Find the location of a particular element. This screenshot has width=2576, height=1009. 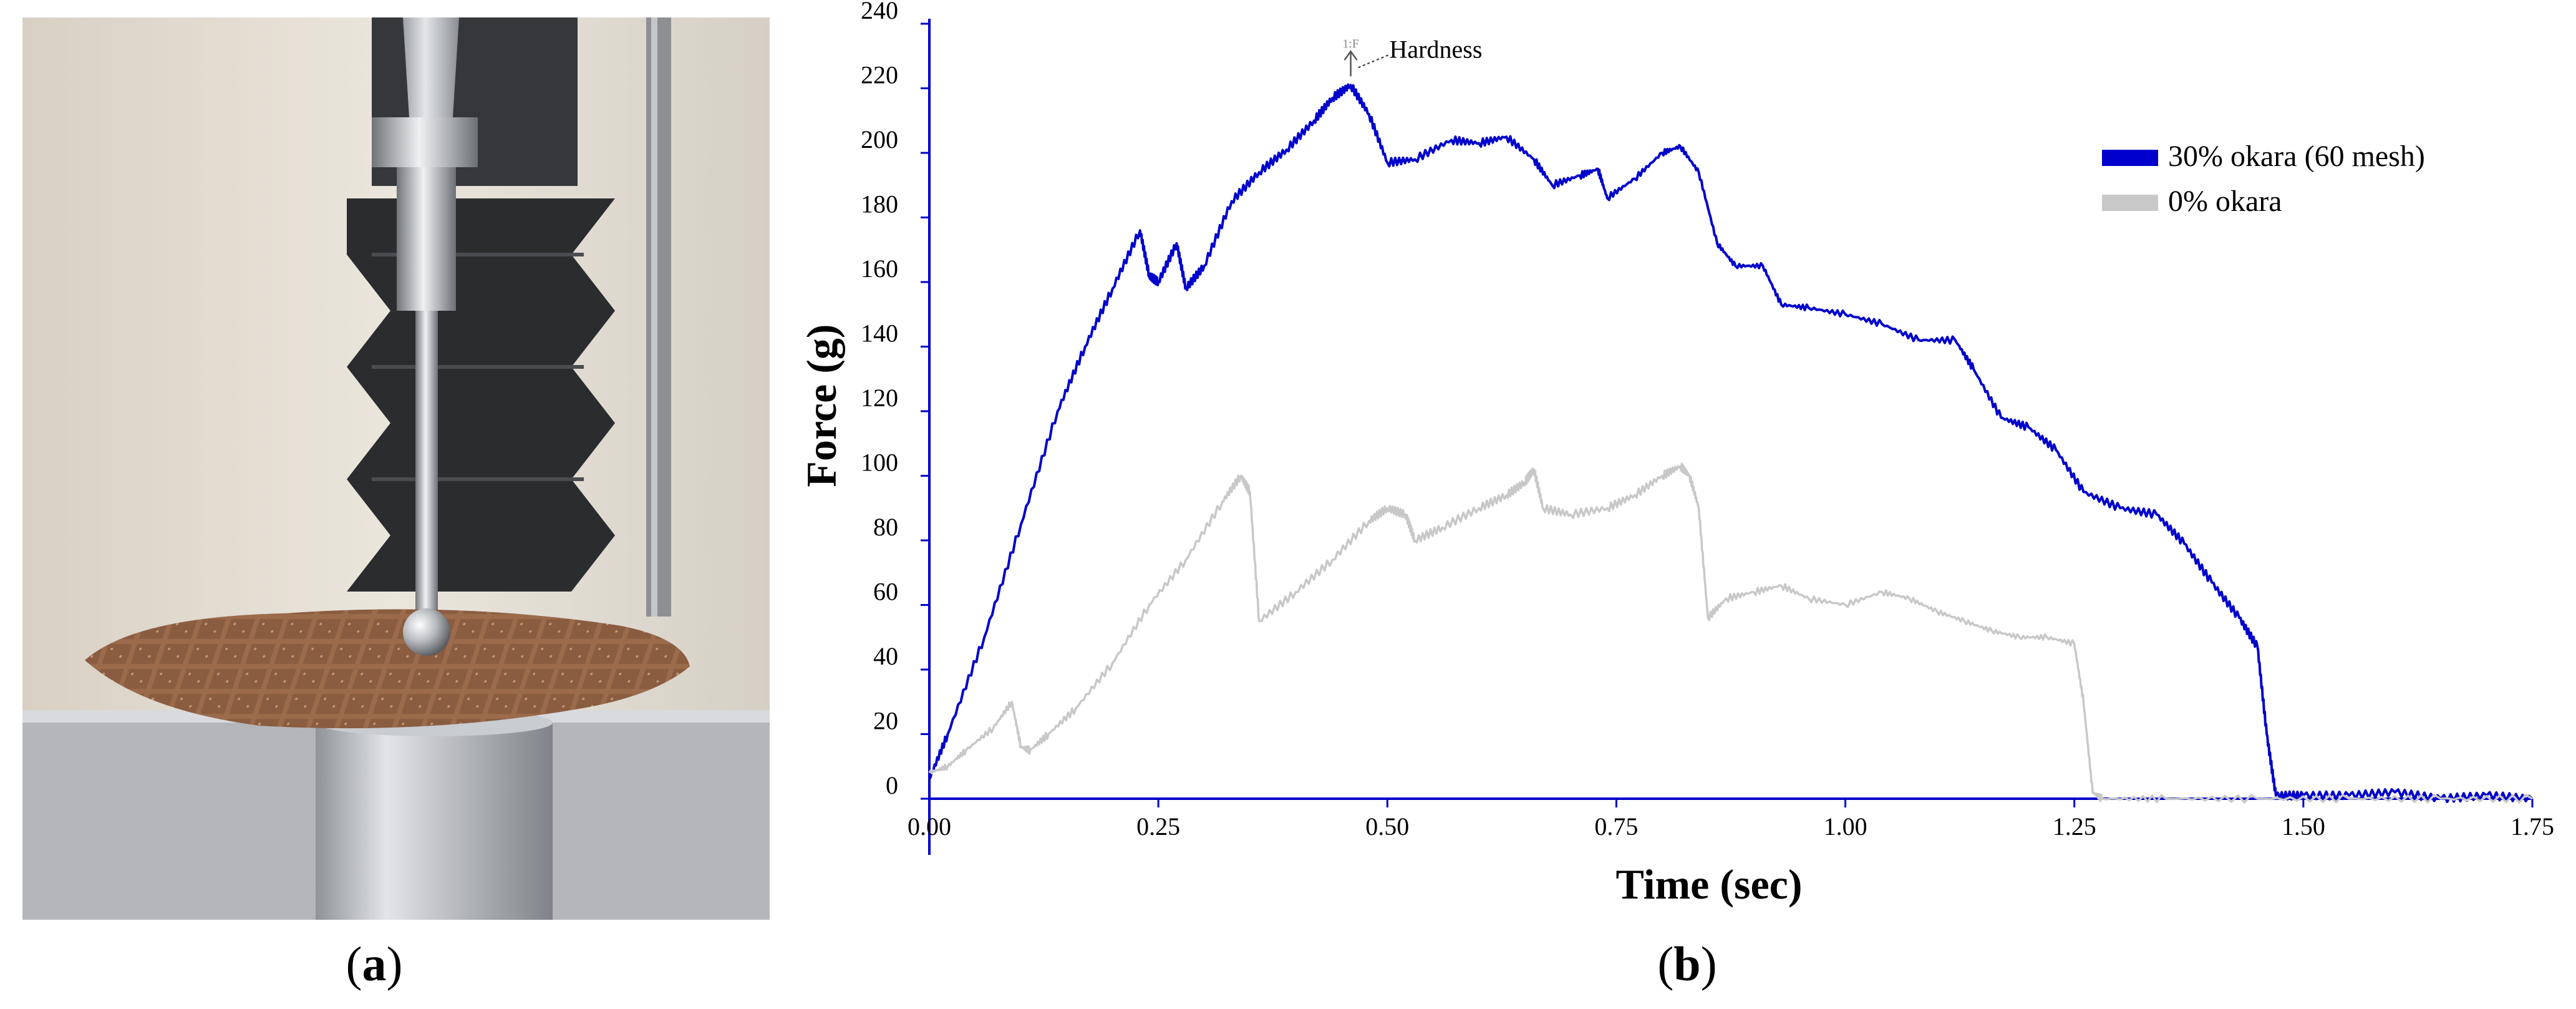

legend-label: 30% okara (60 mesh) is located at coordinates (2296, 156).